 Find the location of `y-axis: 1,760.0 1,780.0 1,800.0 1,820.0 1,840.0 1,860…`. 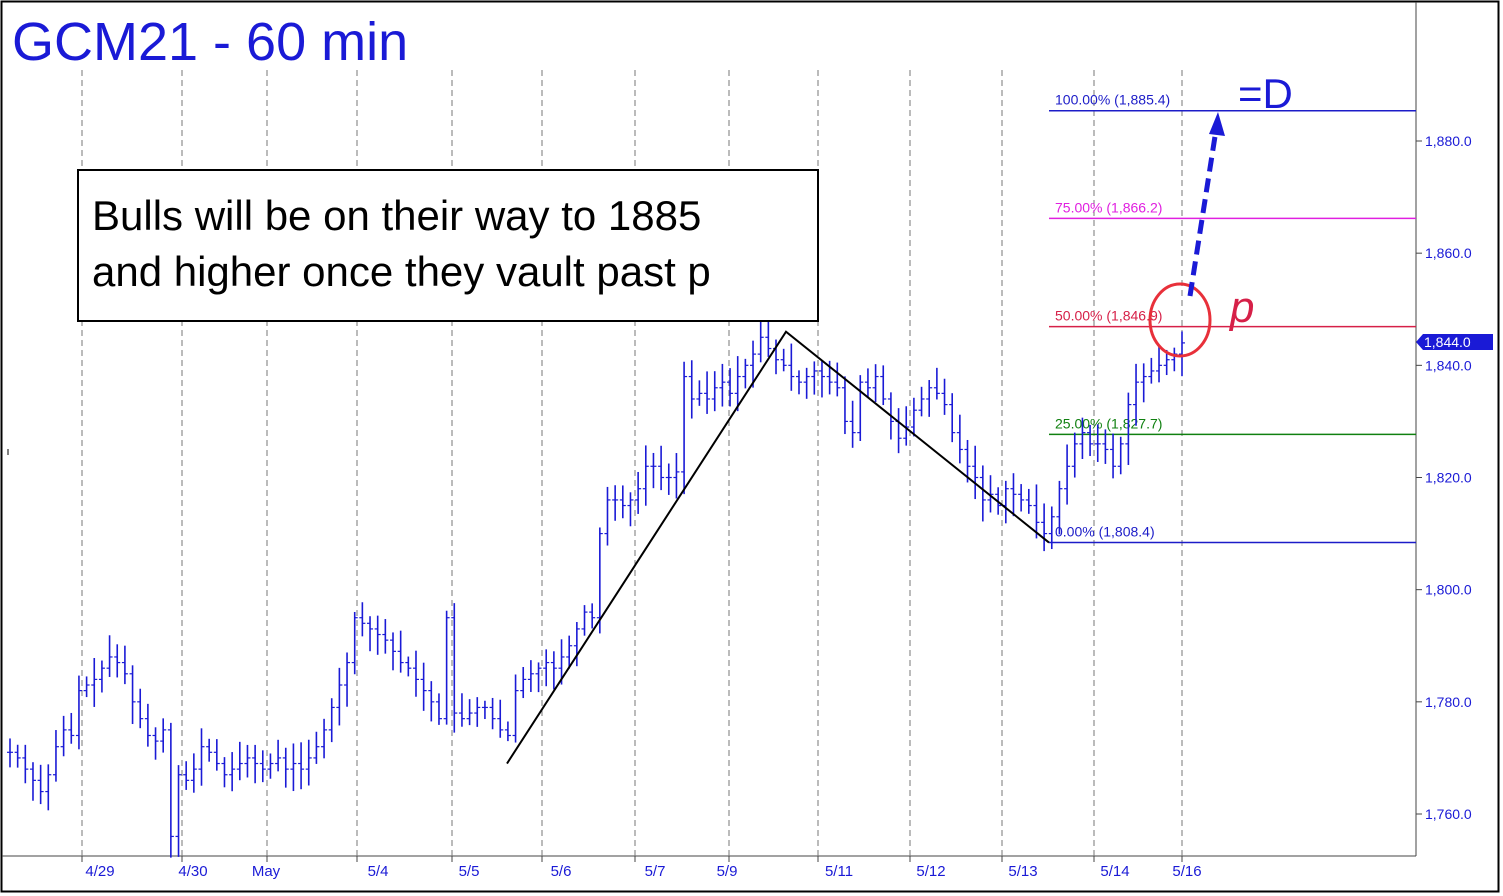

y-axis: 1,760.0 1,780.0 1,800.0 1,820.0 1,840.0 1,860… is located at coordinates (1444, 477).